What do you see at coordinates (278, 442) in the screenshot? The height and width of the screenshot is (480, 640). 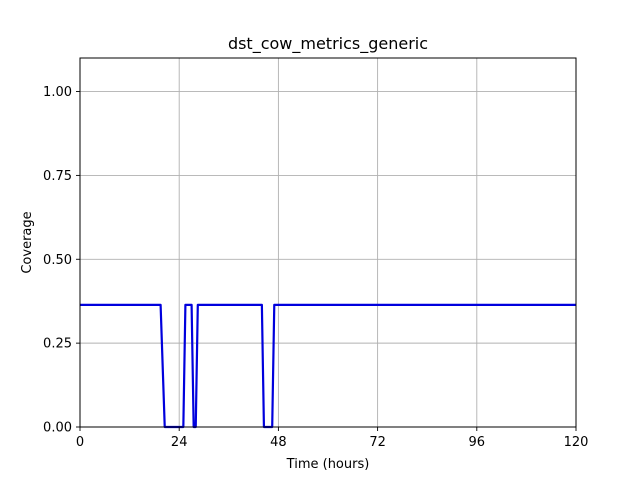 I see `x-tick-label: 48` at bounding box center [278, 442].